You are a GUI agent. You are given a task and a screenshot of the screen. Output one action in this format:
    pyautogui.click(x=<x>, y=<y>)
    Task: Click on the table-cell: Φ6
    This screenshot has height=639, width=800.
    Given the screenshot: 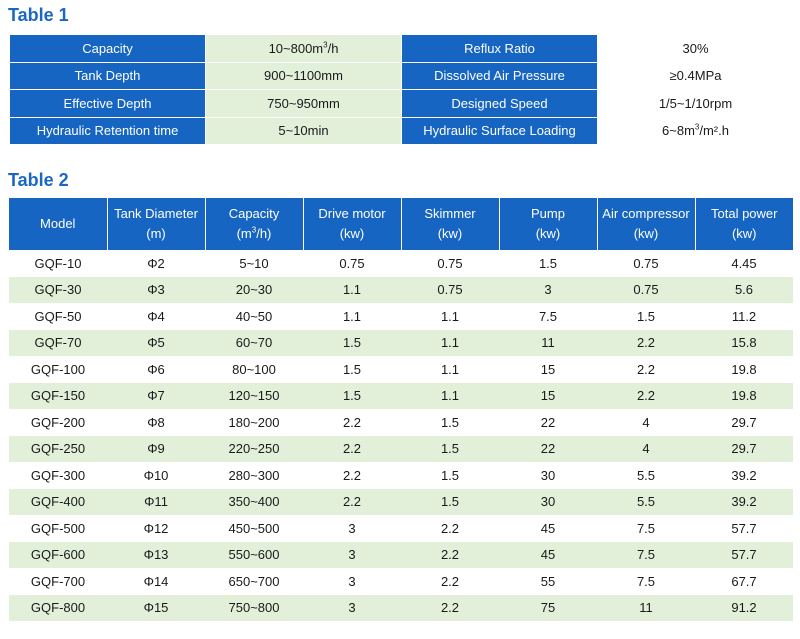 What is the action you would take?
    pyautogui.click(x=156, y=369)
    